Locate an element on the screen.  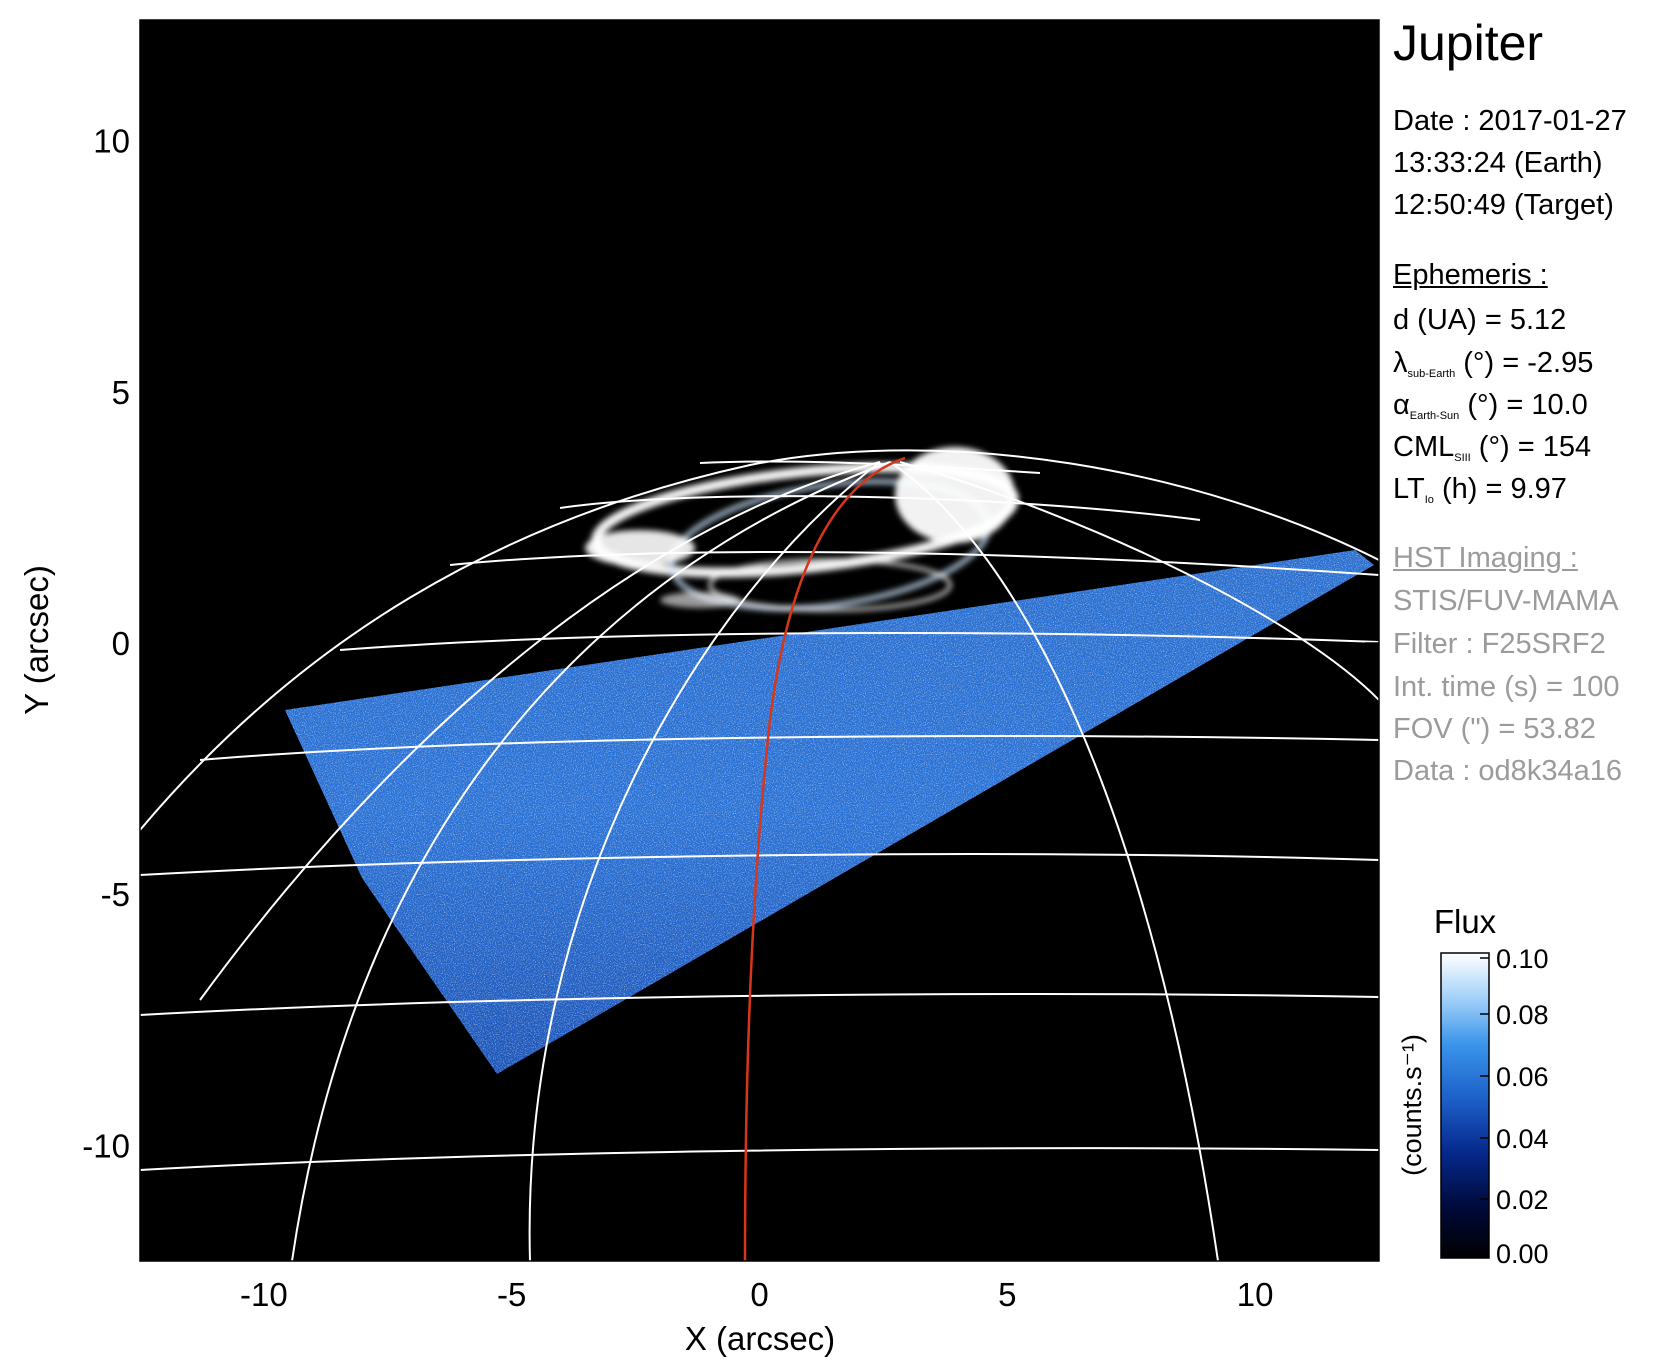
colorbar-tick-label: 0.04 is located at coordinates (1522, 1139).